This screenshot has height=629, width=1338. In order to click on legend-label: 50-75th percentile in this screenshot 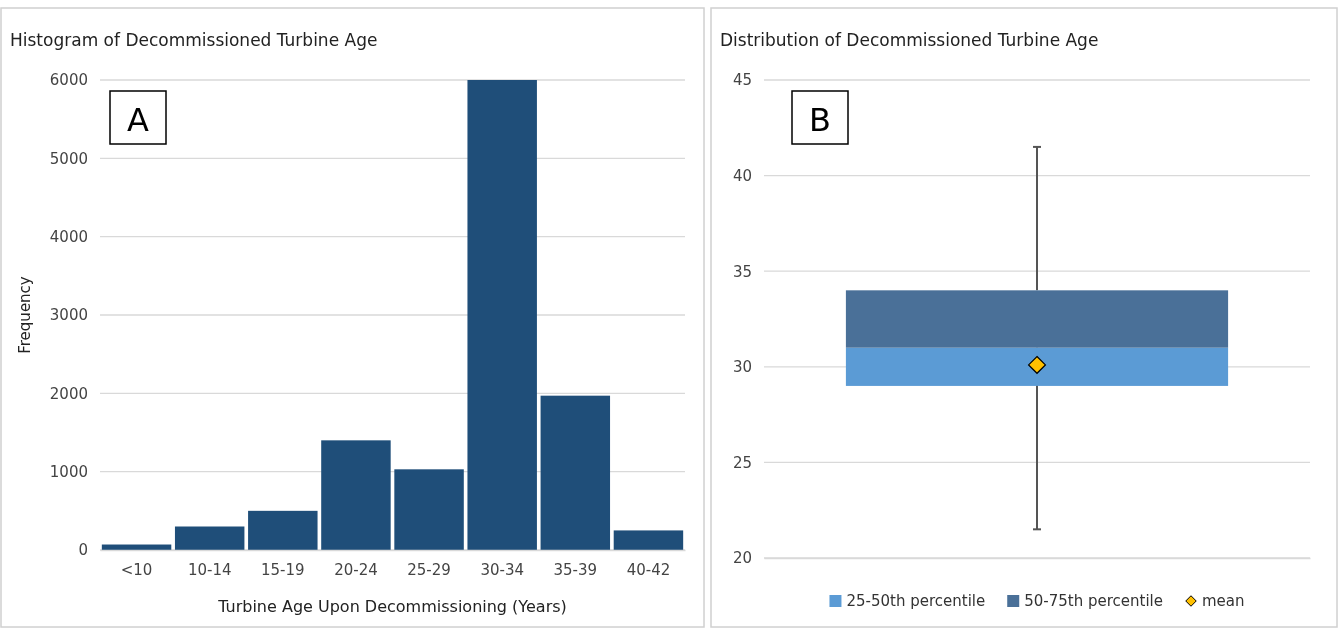, I will do `click(1093, 601)`.